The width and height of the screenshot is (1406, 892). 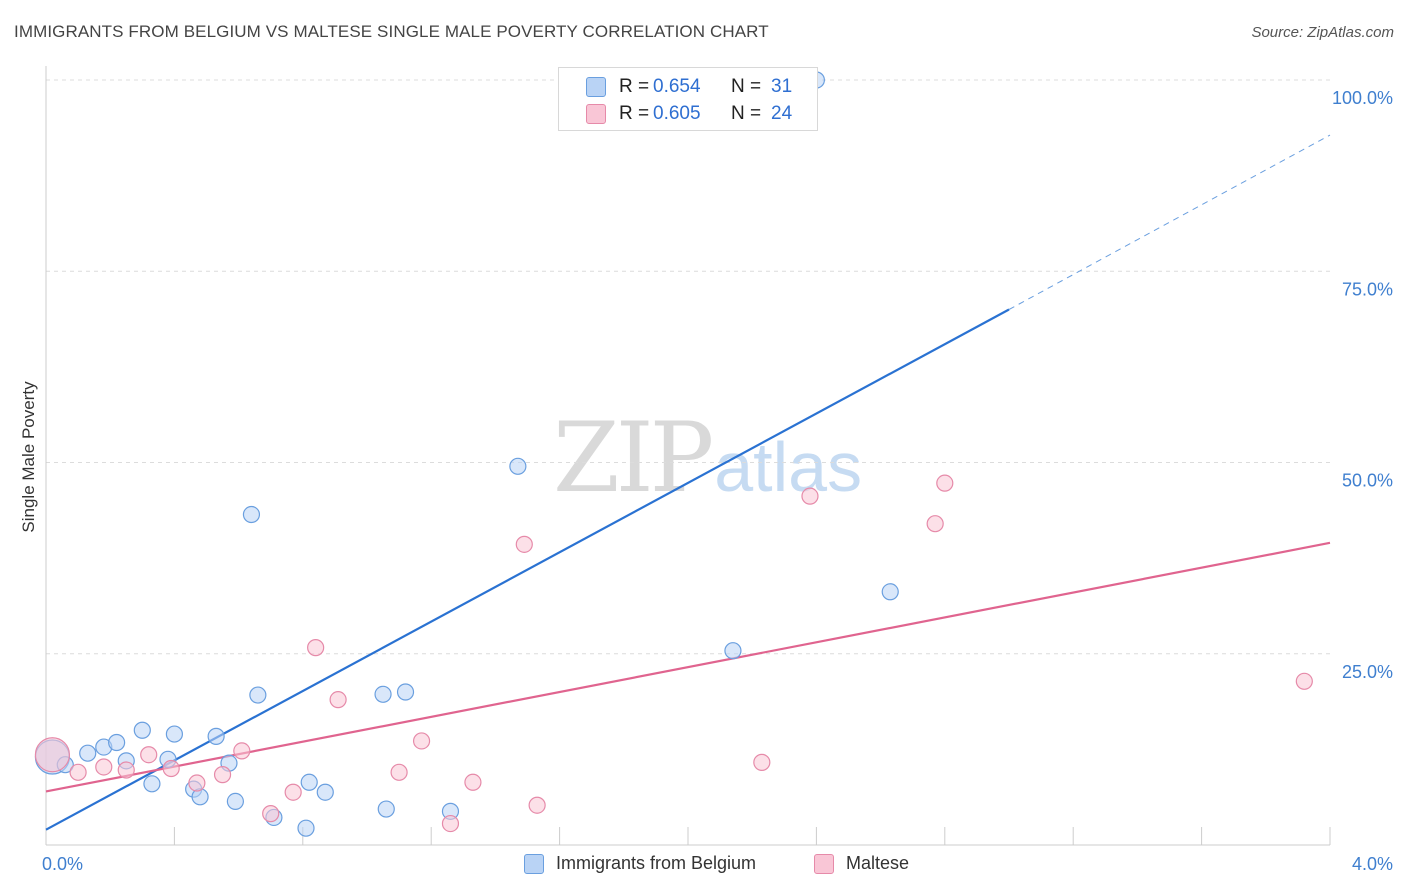 What do you see at coordinates (1367, 289) in the screenshot?
I see `y-tick-label: 75.0%` at bounding box center [1367, 289].